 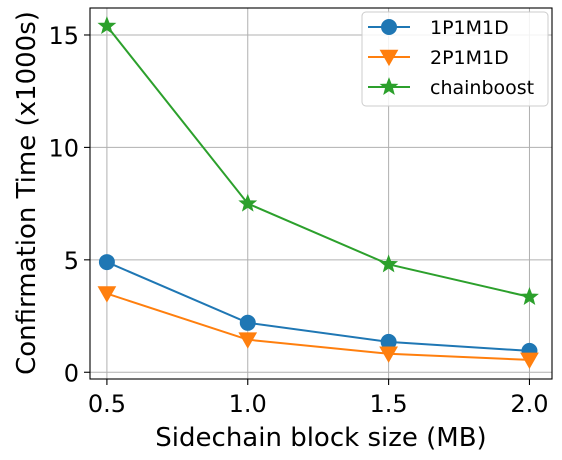 I want to click on x-tick-label: 0.5, so click(x=107, y=404).